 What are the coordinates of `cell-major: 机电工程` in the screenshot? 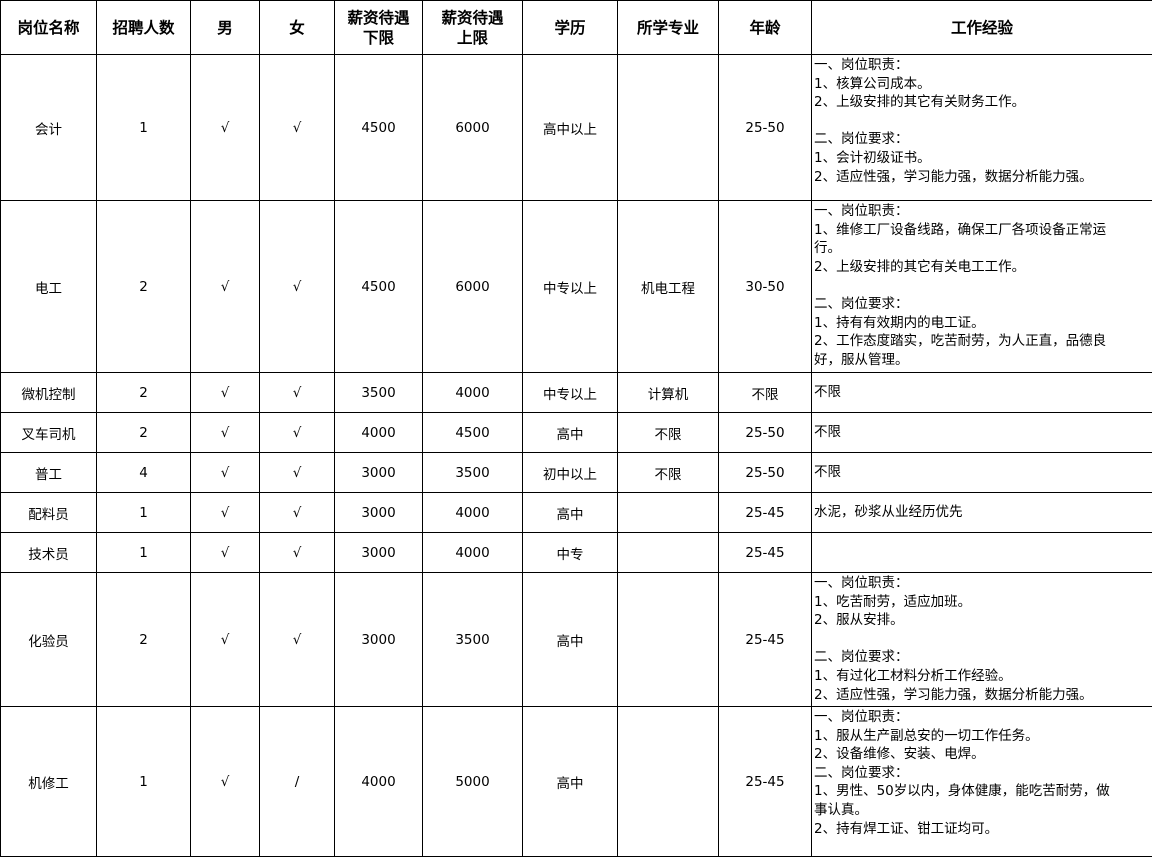 It's located at (668, 286).